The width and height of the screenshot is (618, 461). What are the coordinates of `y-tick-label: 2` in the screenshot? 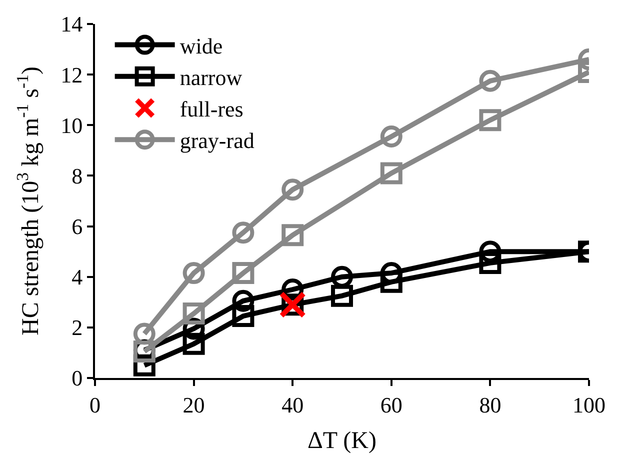 It's located at (77, 327).